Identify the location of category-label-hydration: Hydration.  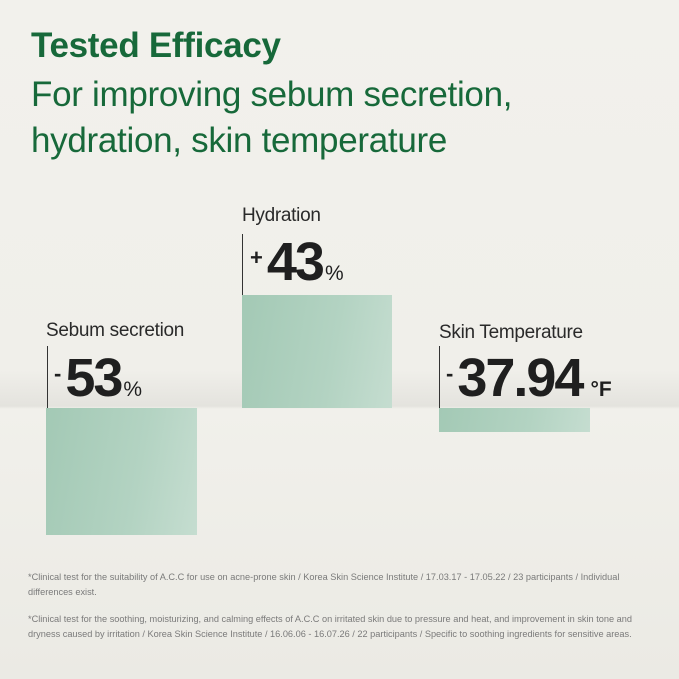
(281, 215).